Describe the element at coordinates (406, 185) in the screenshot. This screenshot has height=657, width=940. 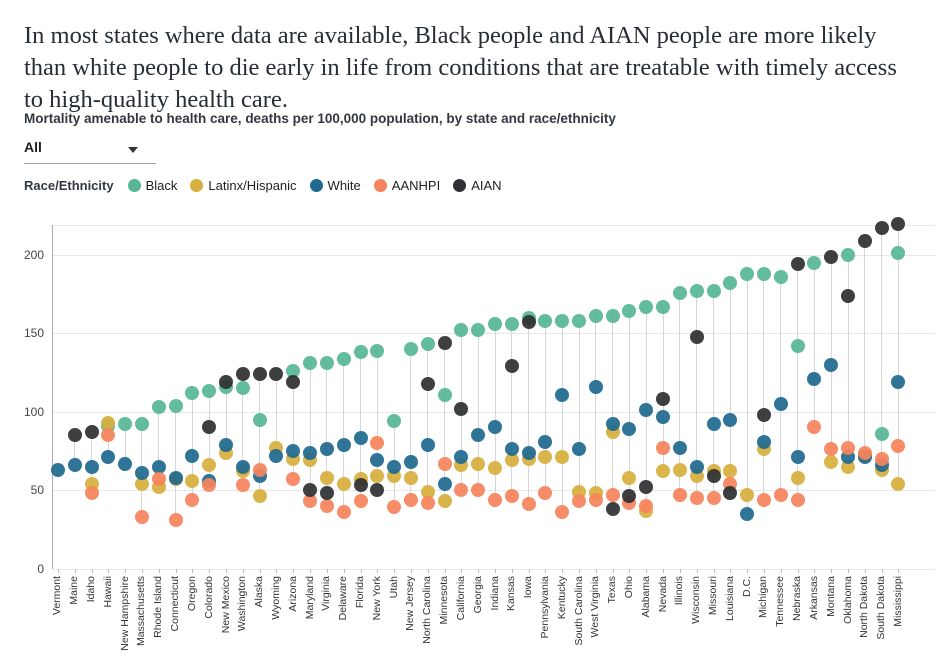
I see `legend-item-aanhpi: AANHPI` at that location.